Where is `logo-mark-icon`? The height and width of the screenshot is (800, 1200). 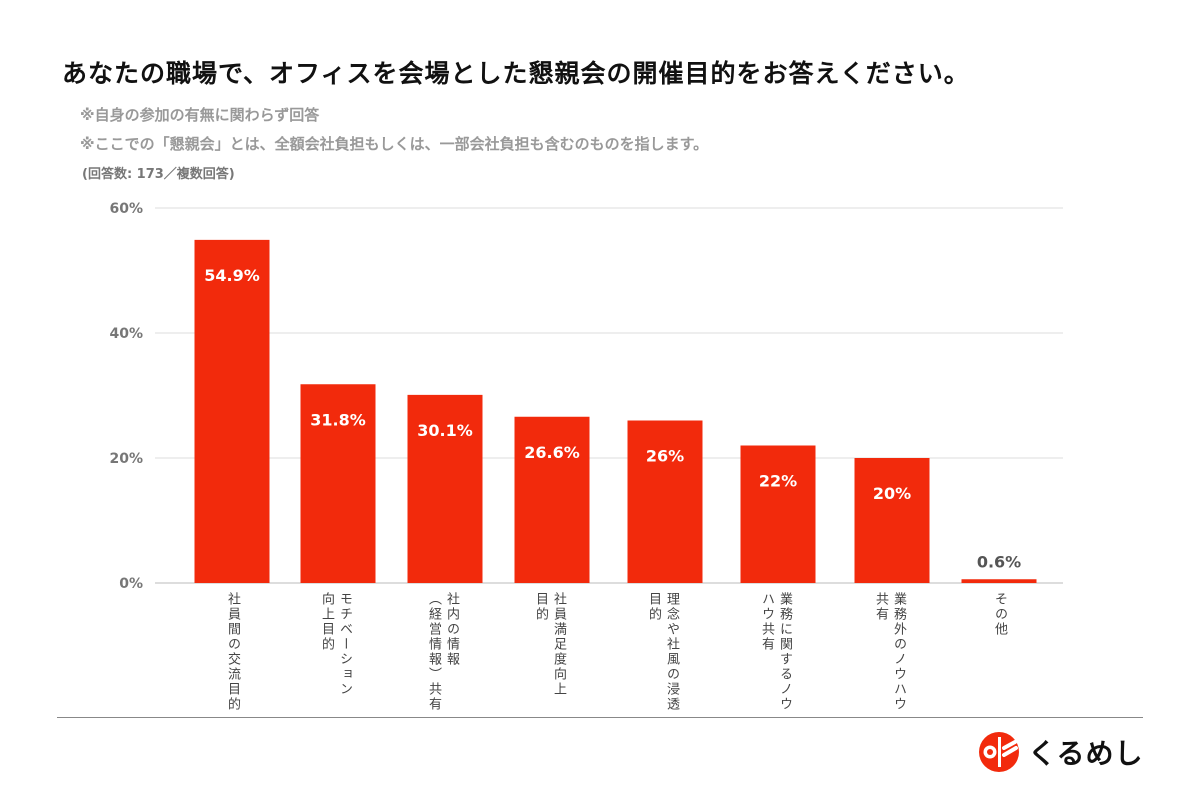
logo-mark-icon is located at coordinates (999, 752).